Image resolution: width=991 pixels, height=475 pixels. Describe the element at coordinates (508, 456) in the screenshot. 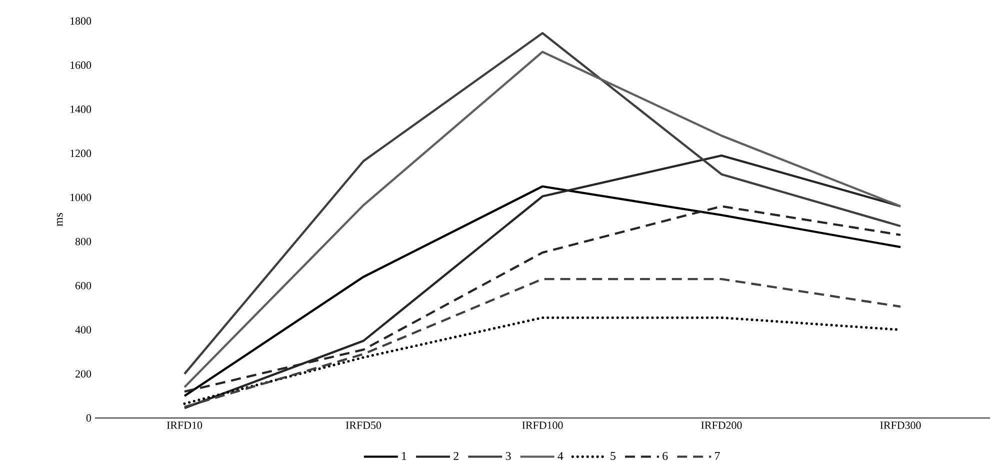

I see `legend-label: 3` at that location.